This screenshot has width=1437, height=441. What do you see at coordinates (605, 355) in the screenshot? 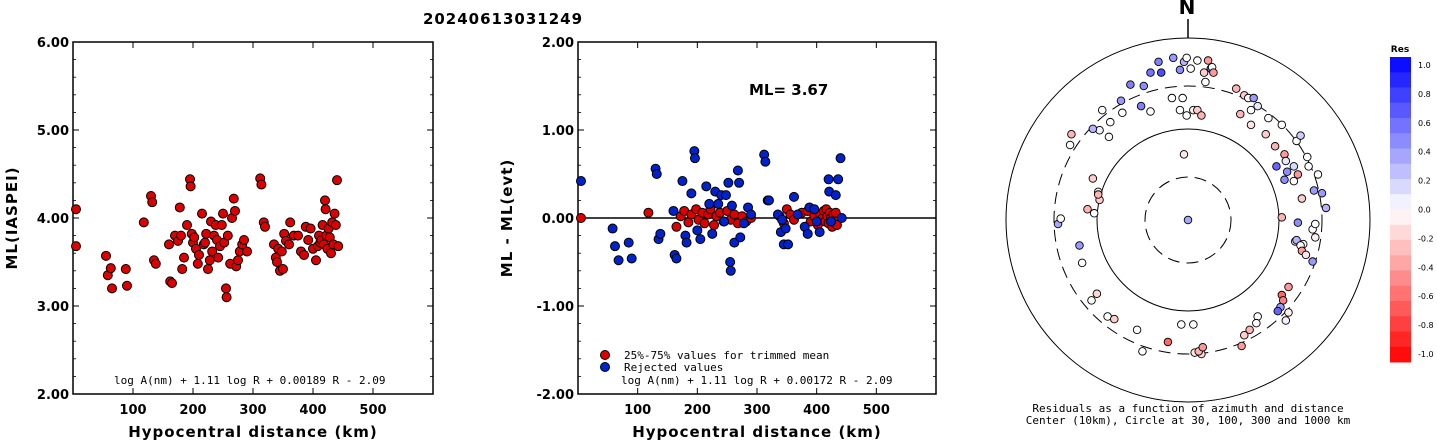
I see `legend-swatch-trimmed` at bounding box center [605, 355].